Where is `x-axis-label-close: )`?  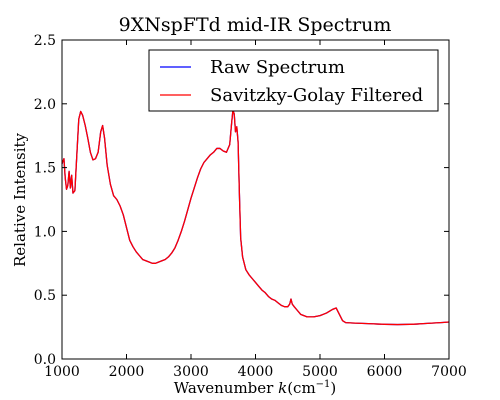
x-axis-label-close: ) is located at coordinates (333, 388).